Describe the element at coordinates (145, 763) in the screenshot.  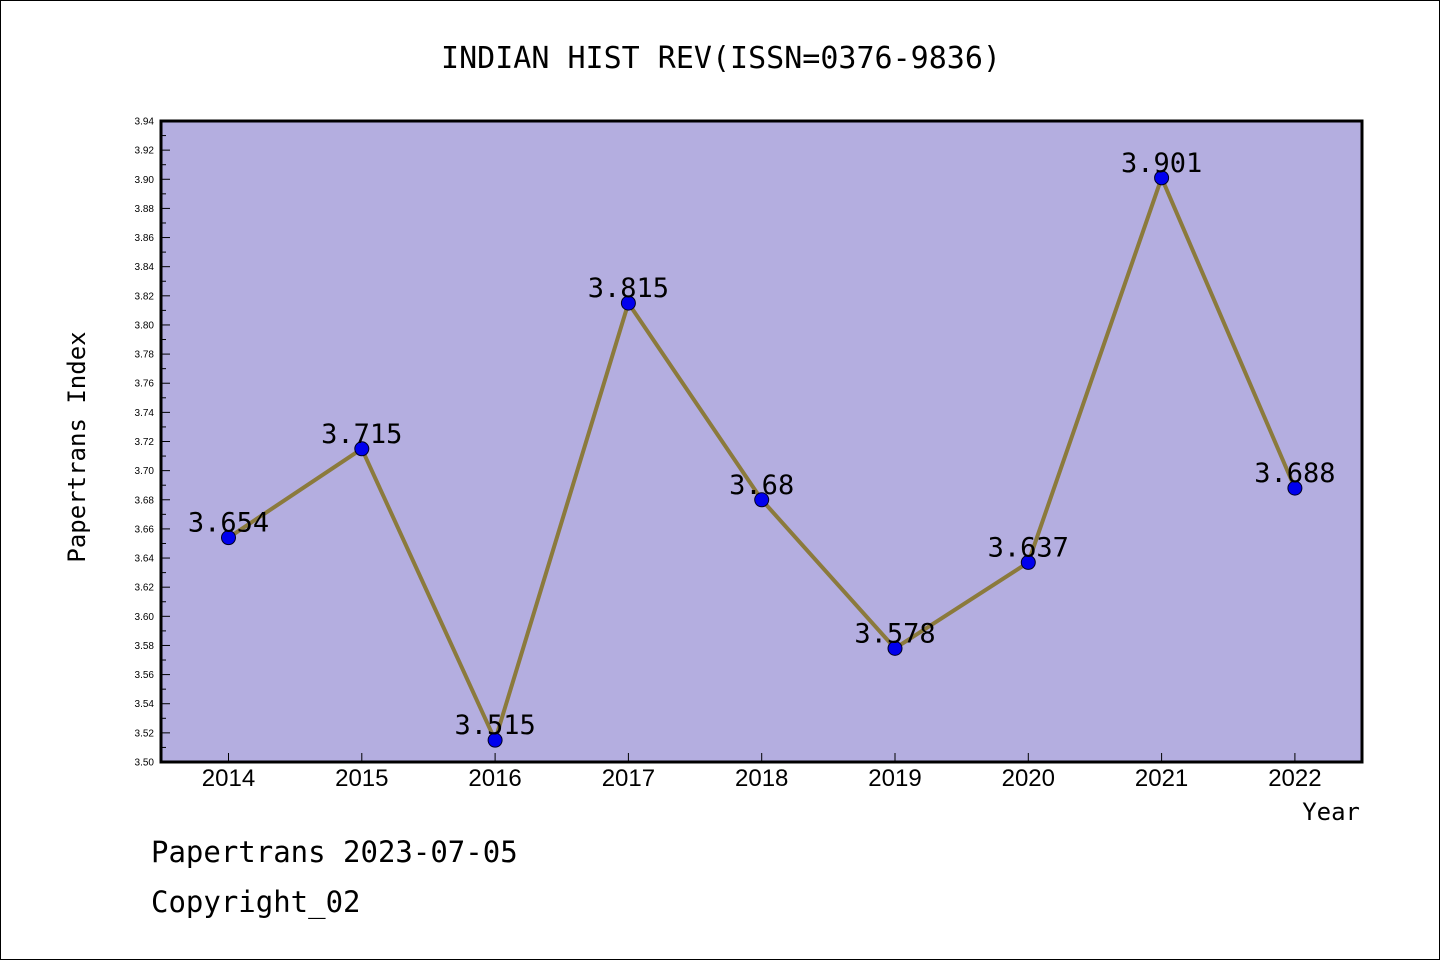
I see `y-tick-label: 3.50` at that location.